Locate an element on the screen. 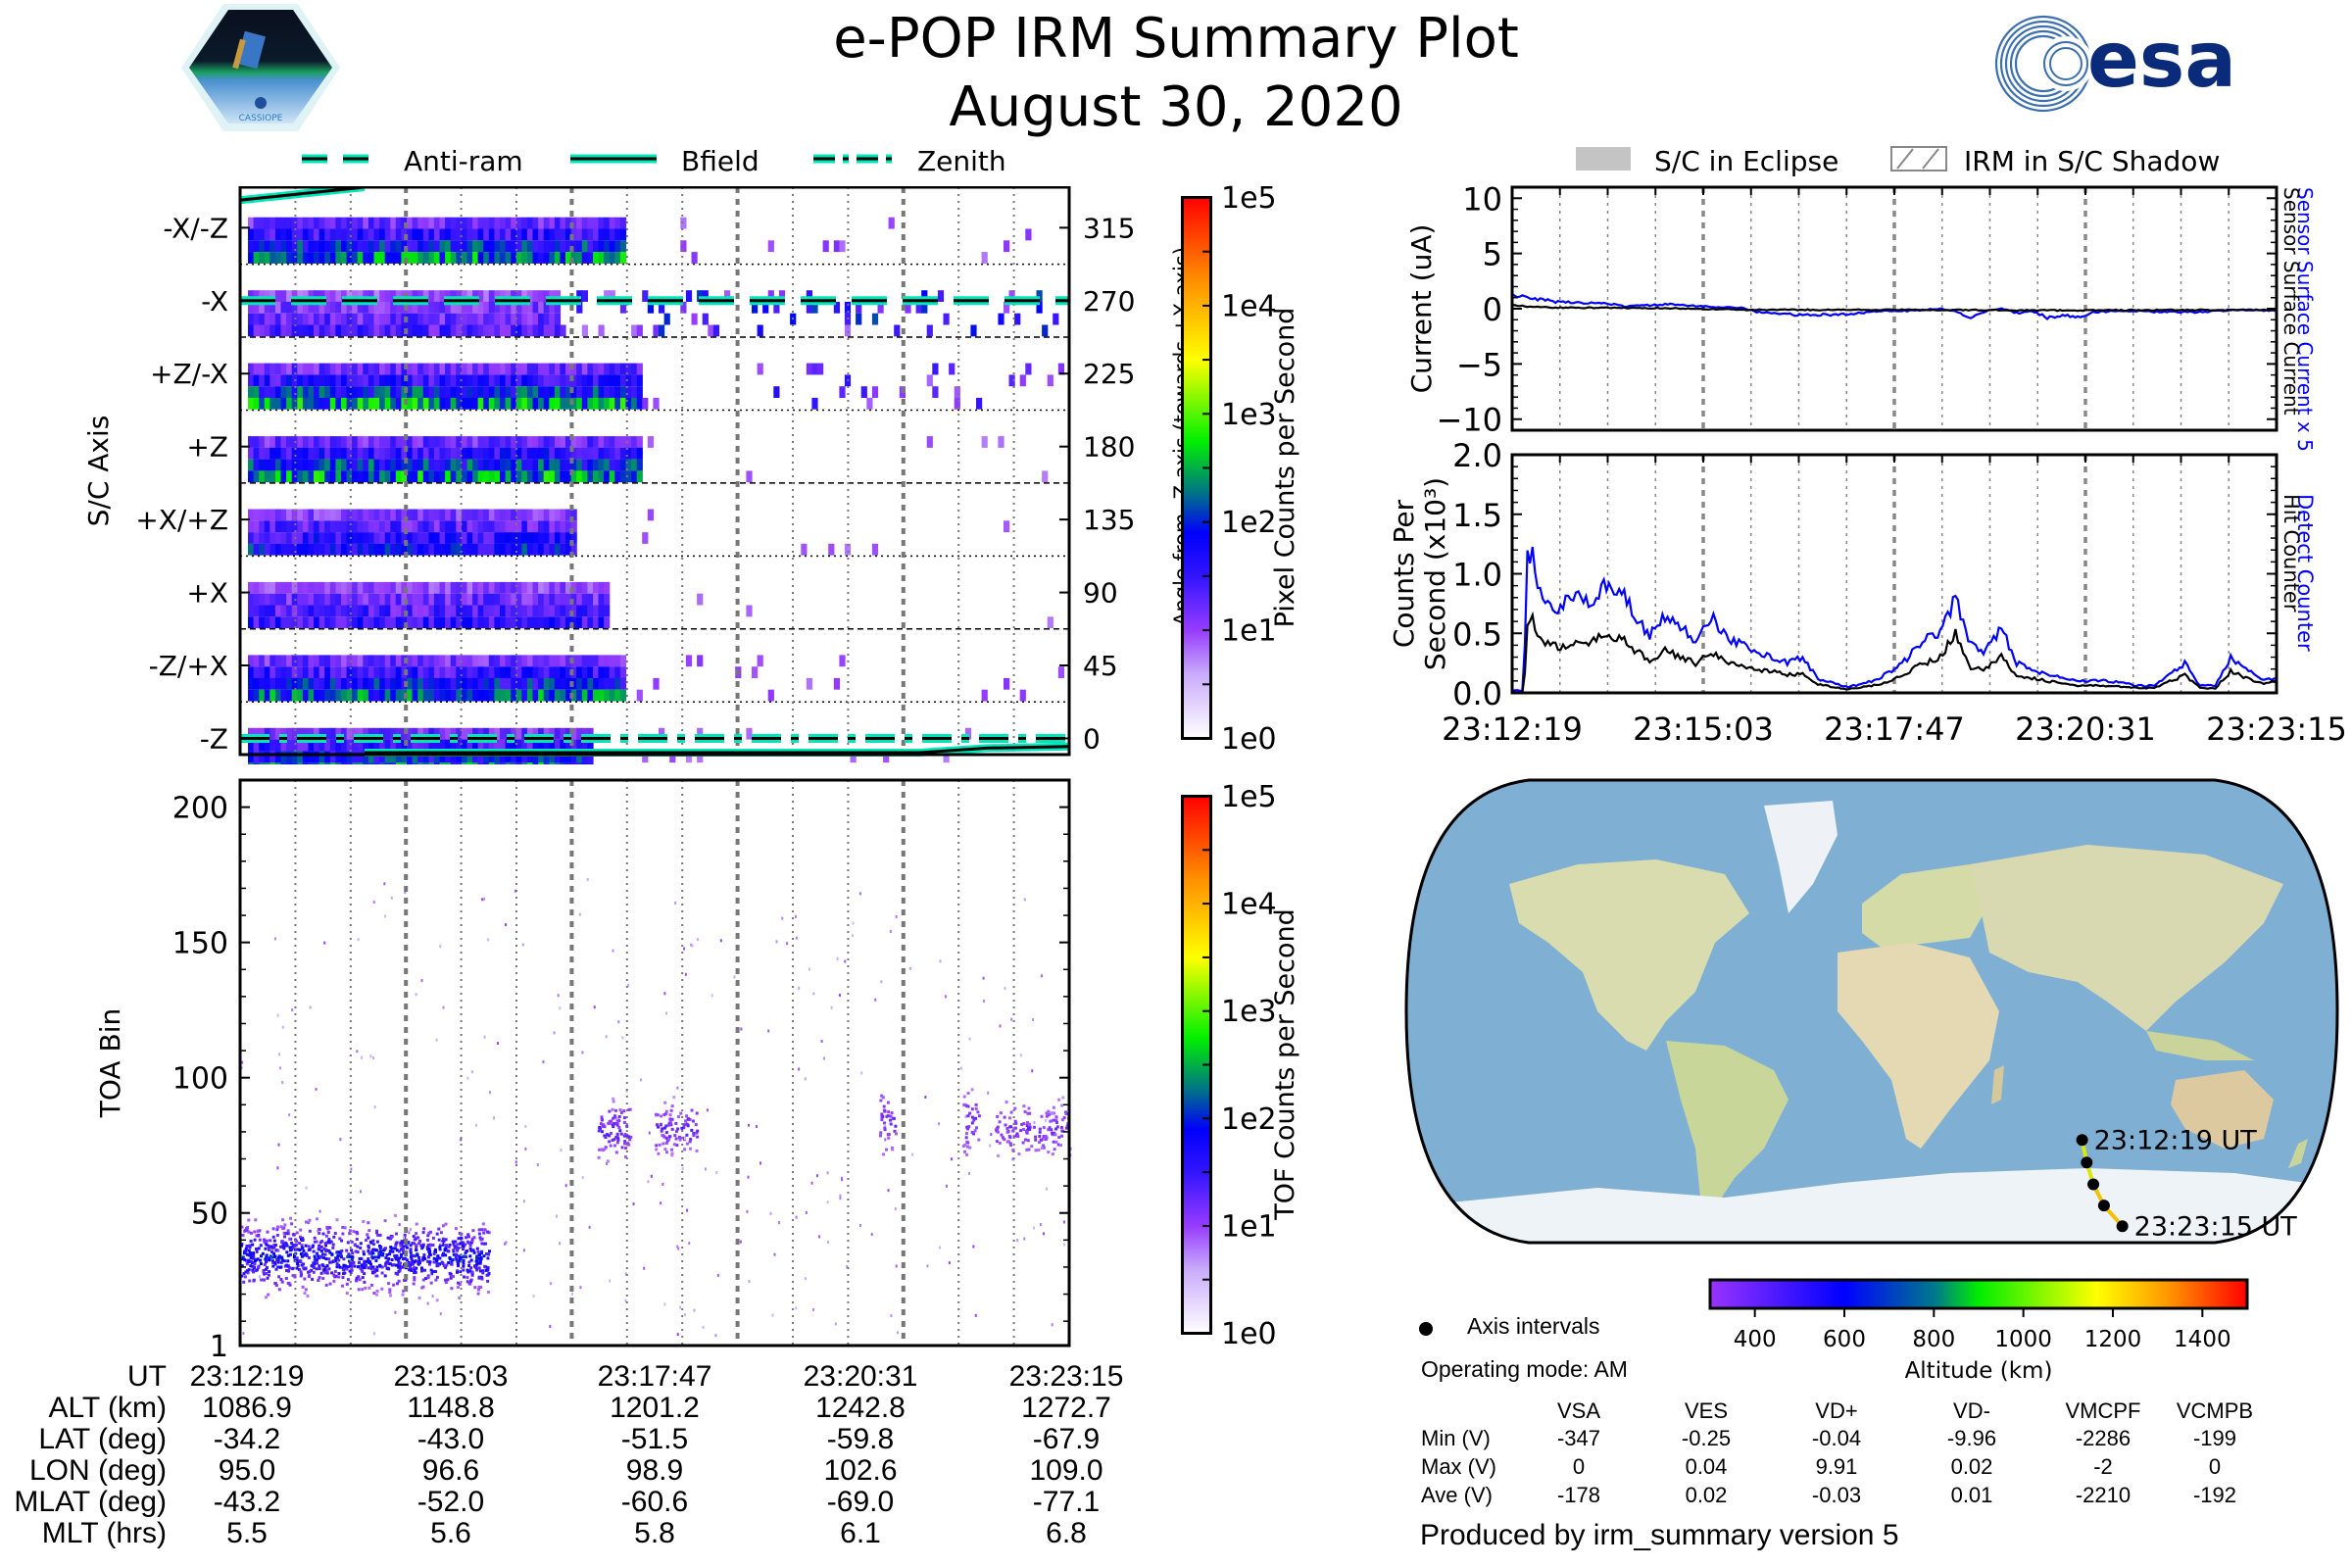 Image resolution: width=2352 pixels, height=1568 pixels. right-label-black: Hit Counter is located at coordinates (2291, 553).